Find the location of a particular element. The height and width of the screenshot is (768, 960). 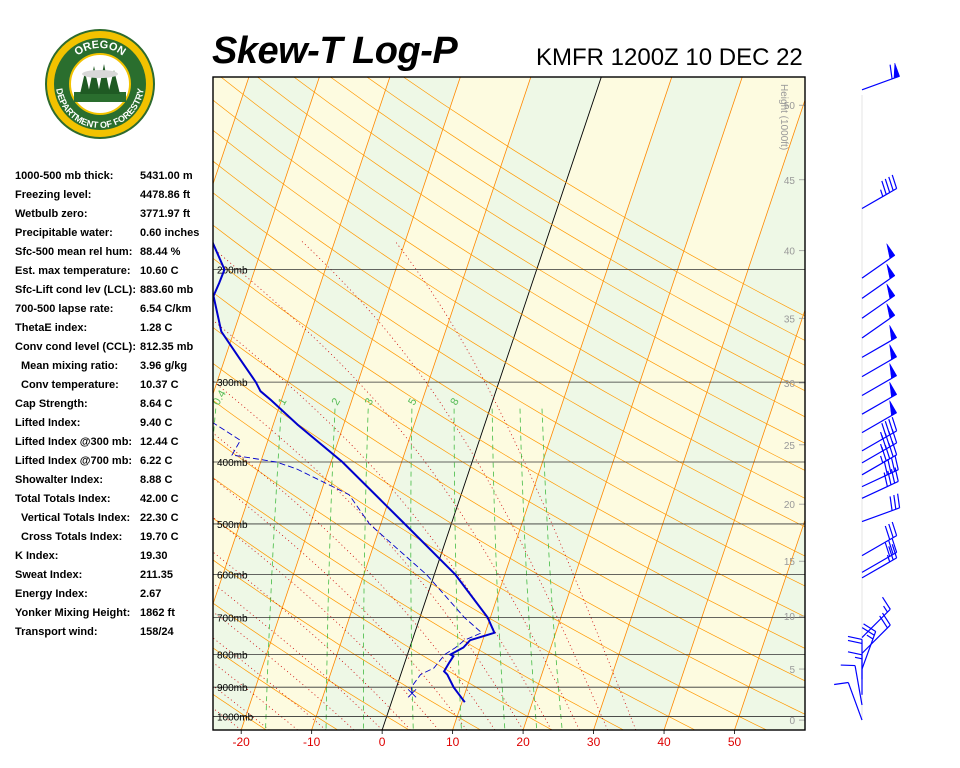

barb-pennant is located at coordinates (891, 271).